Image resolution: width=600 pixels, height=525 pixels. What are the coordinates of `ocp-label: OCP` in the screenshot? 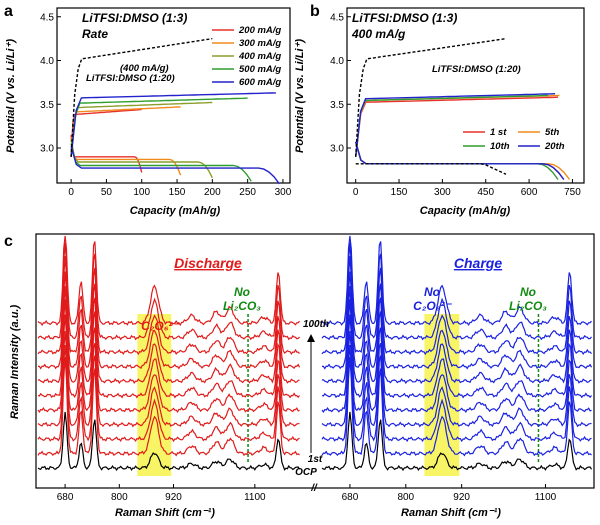 It's located at (306, 472).